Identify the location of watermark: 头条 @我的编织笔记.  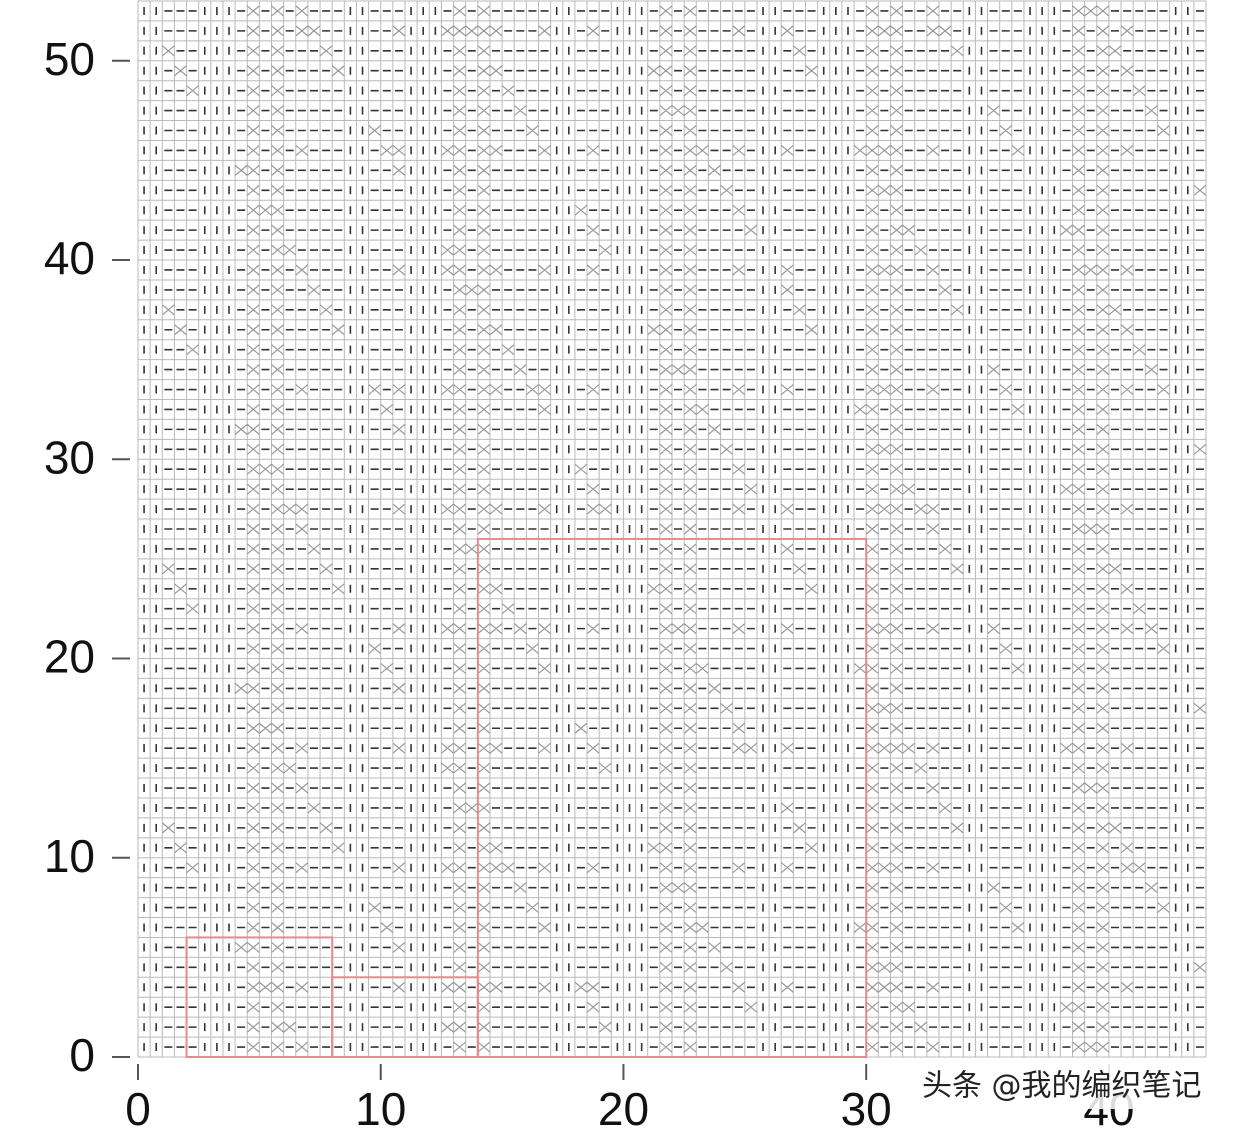
(1062, 1086).